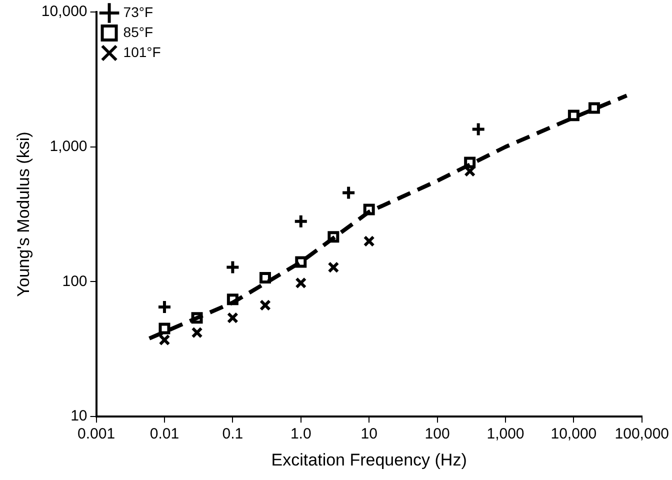 The width and height of the screenshot is (672, 480). What do you see at coordinates (138, 32) in the screenshot?
I see `legend-label: 85°F` at bounding box center [138, 32].